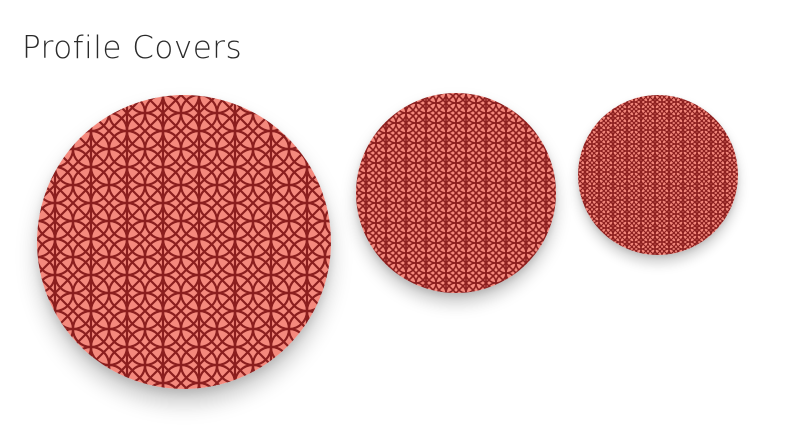 The height and width of the screenshot is (442, 812). What do you see at coordinates (132, 48) in the screenshot?
I see `page-title: Profile Covers` at bounding box center [132, 48].